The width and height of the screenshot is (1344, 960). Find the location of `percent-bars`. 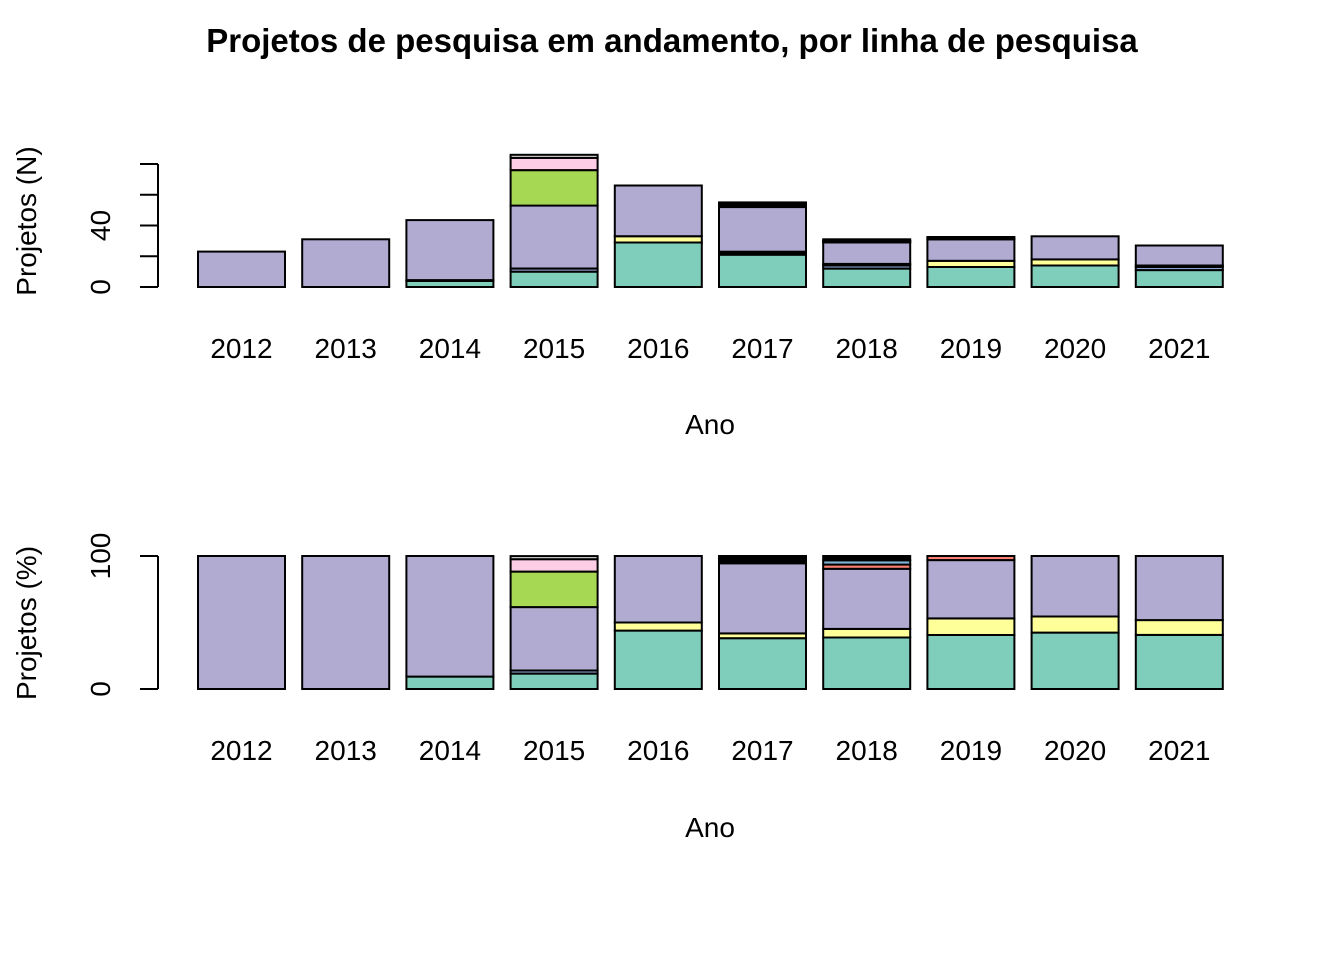

percent-bars is located at coordinates (710, 623).